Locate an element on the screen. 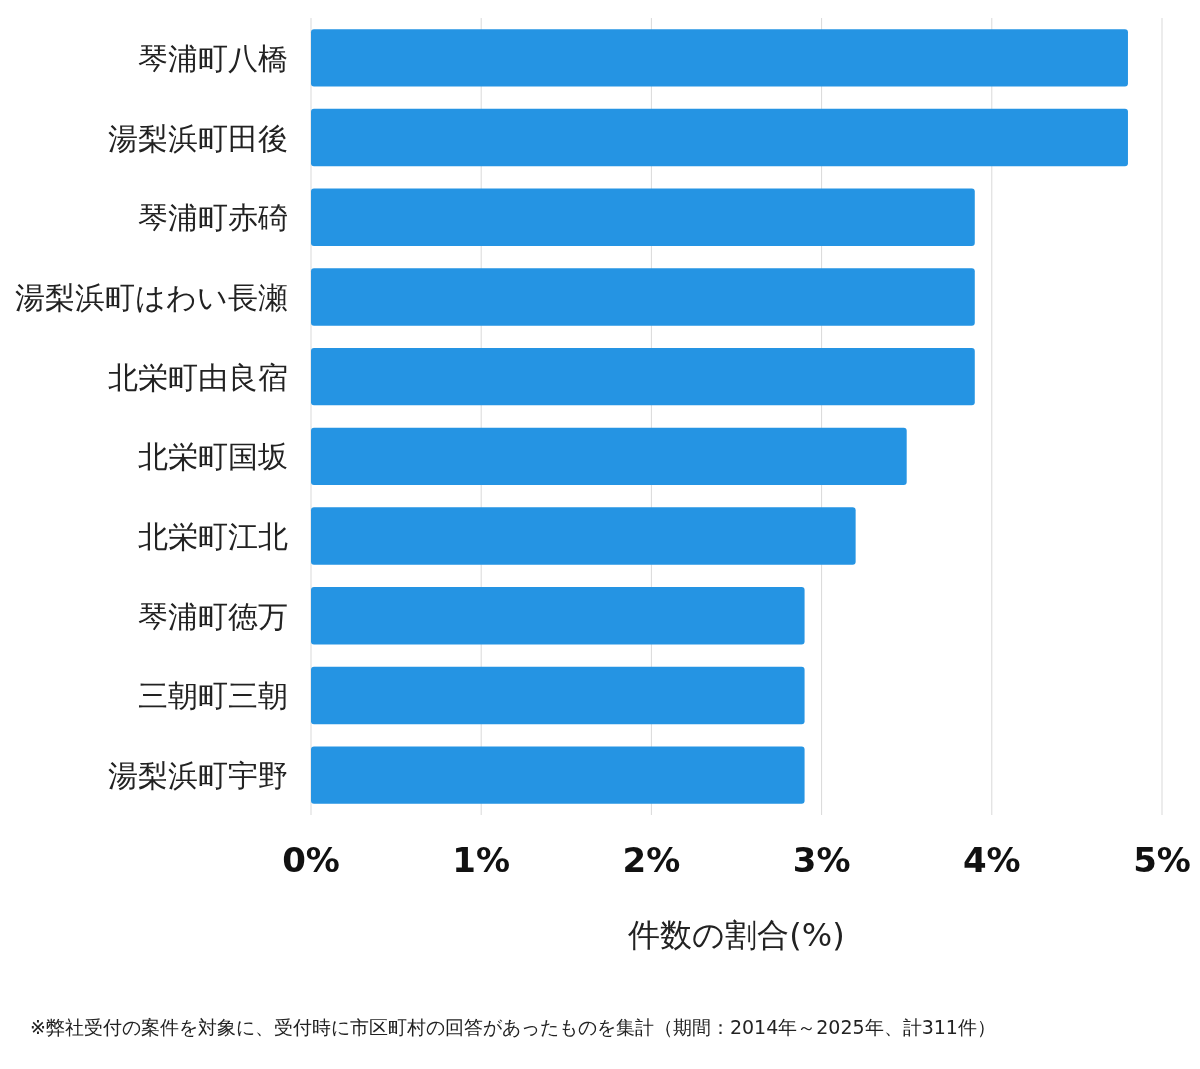  y-tick-label: 湯梨浜町田後 is located at coordinates (198, 138).